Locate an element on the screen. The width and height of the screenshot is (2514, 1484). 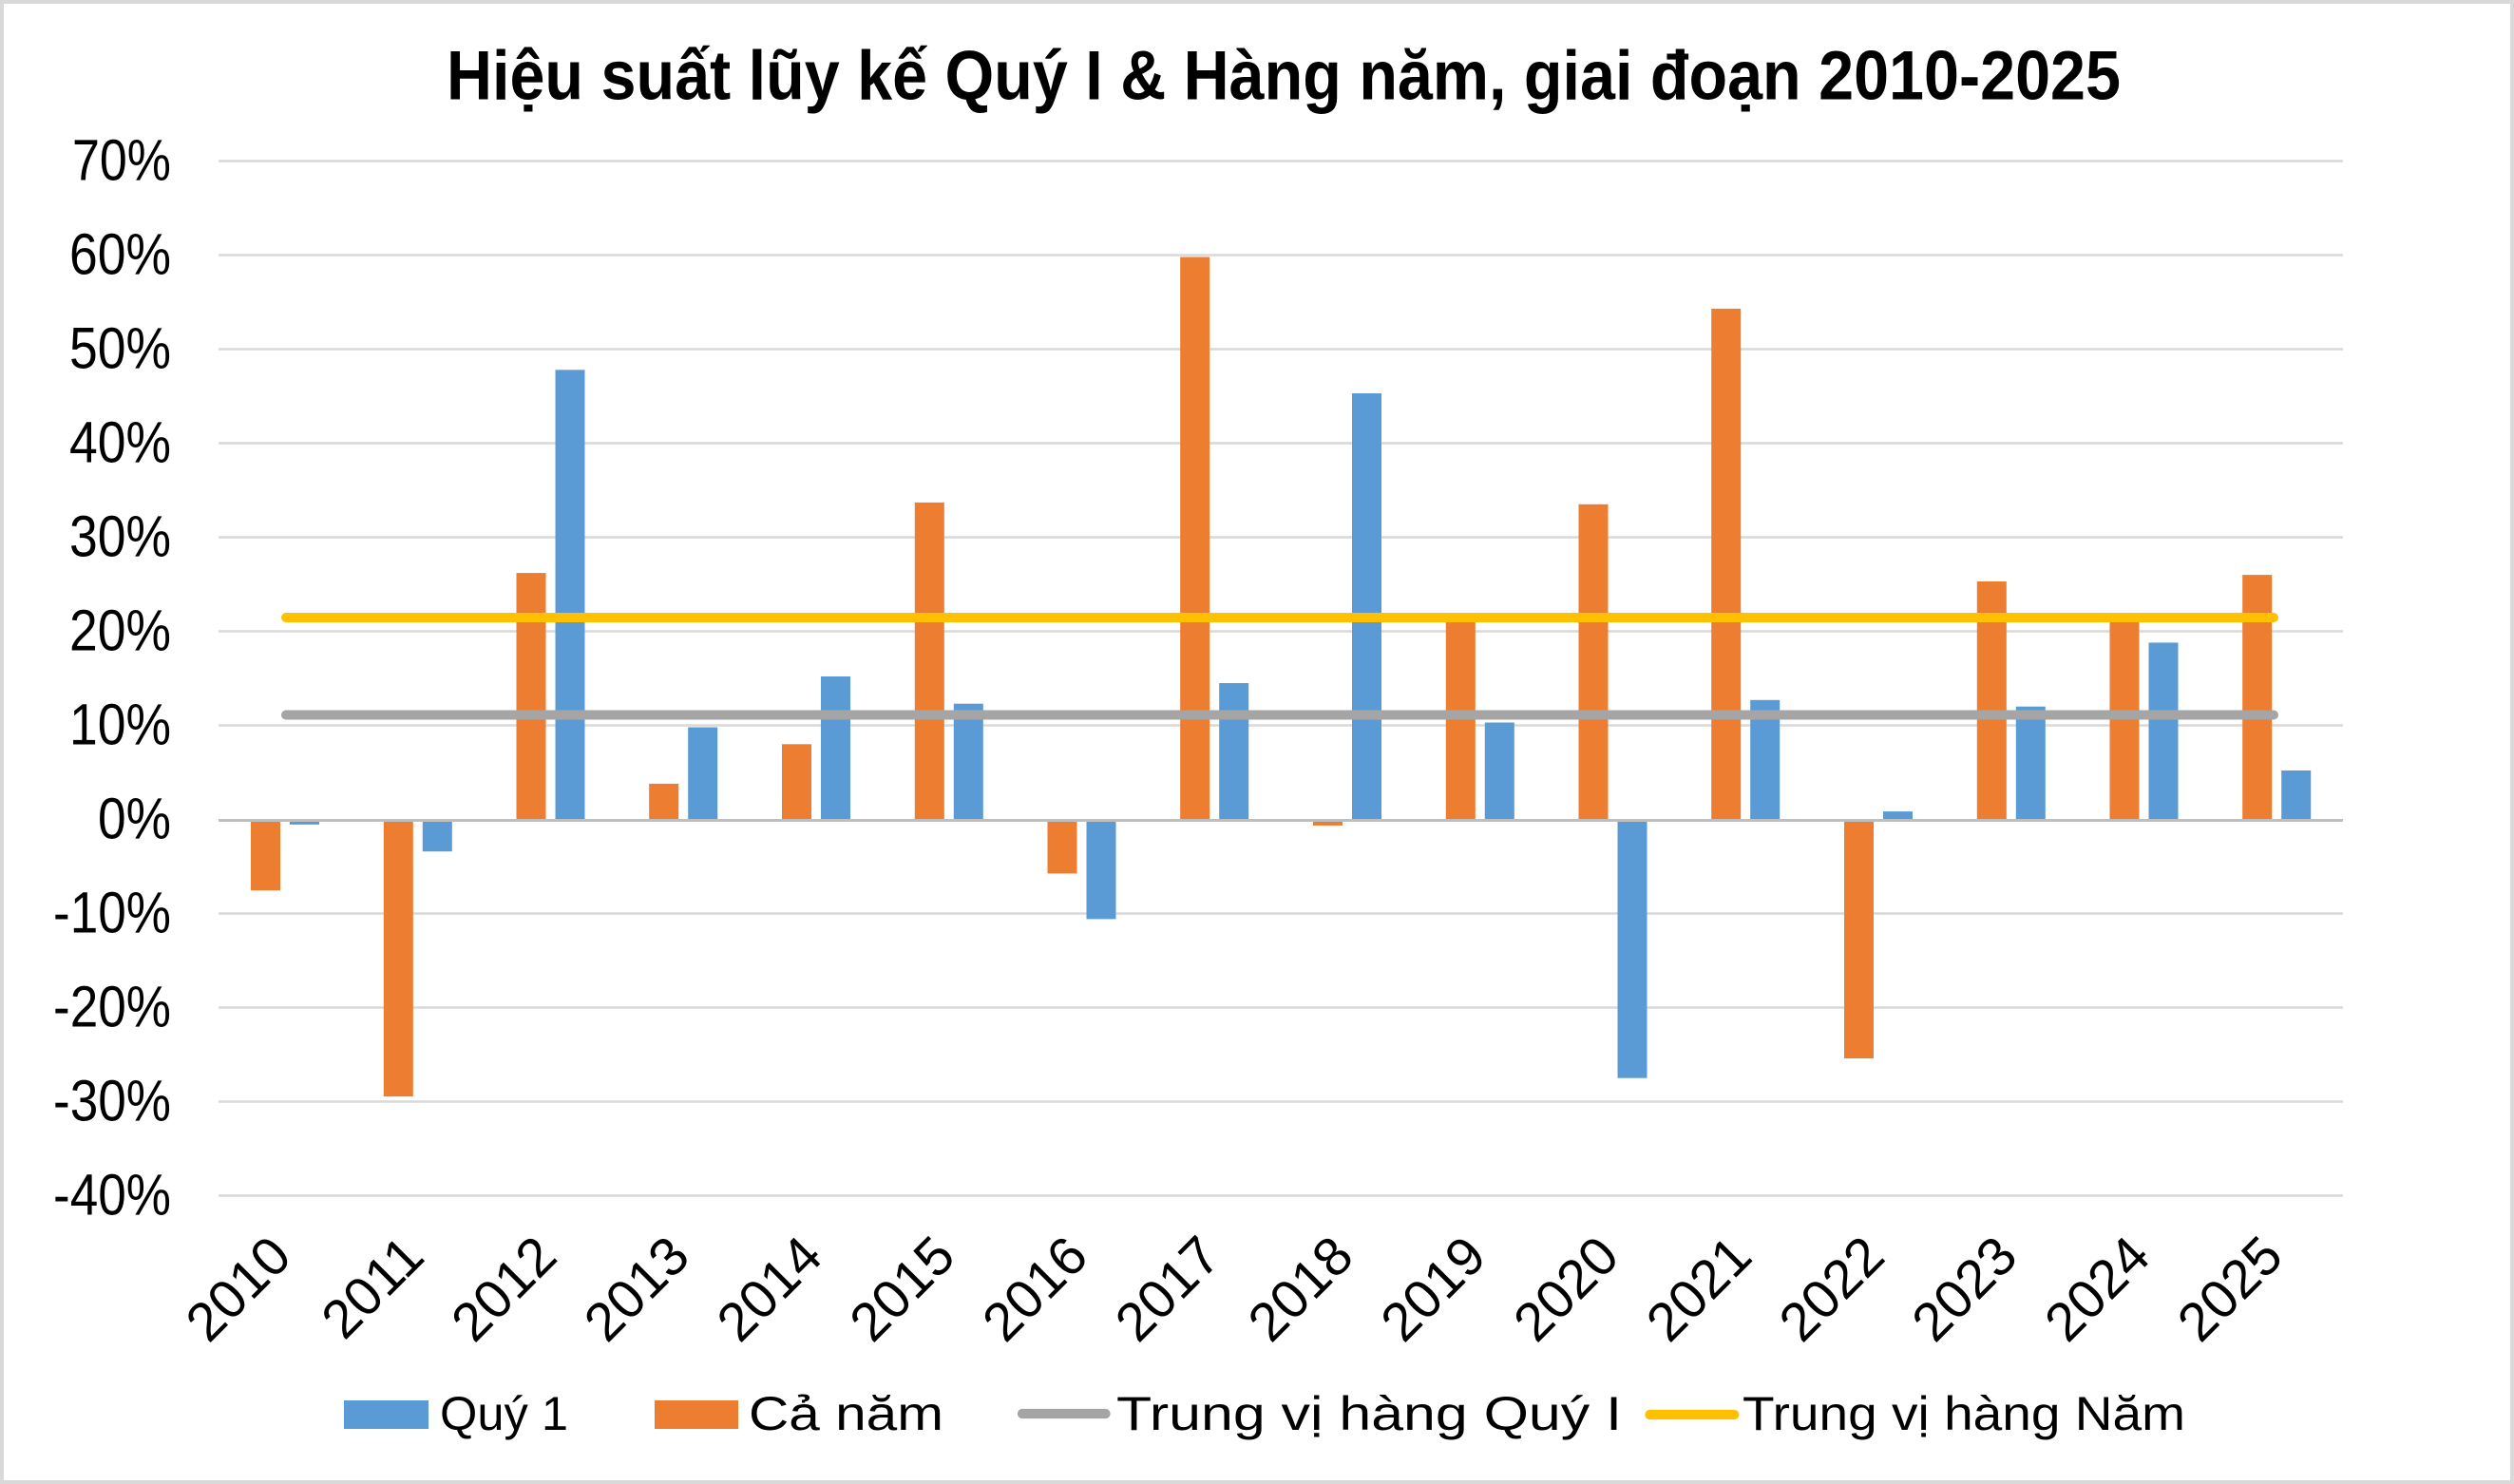
svg-text: 20% is located at coordinates (120, 631).